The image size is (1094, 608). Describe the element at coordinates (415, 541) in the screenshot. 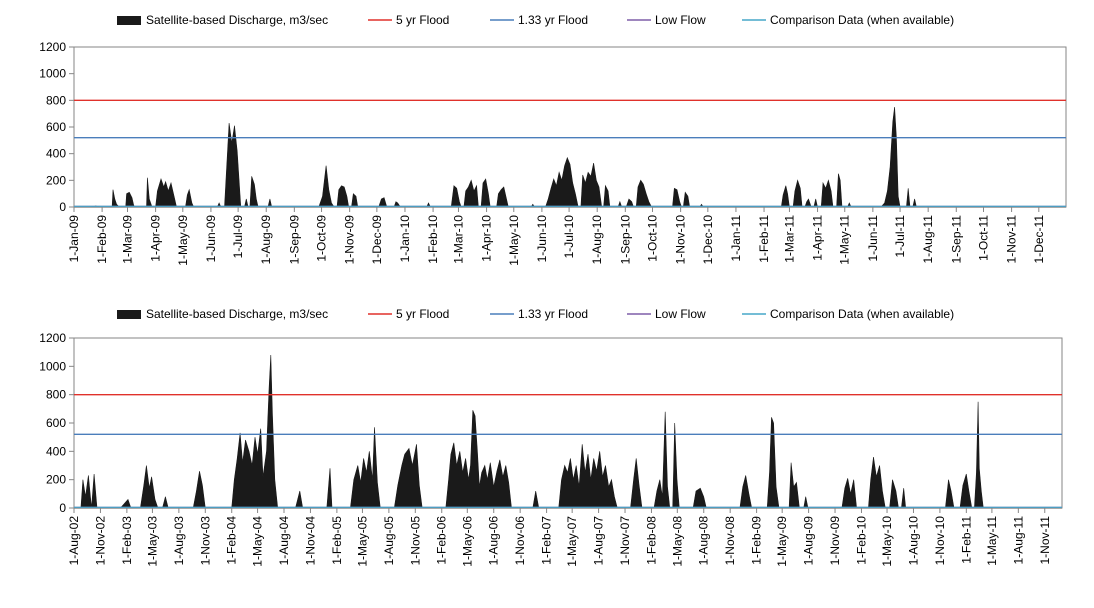

I see `x-tick-label: 1-Nov-05` at that location.